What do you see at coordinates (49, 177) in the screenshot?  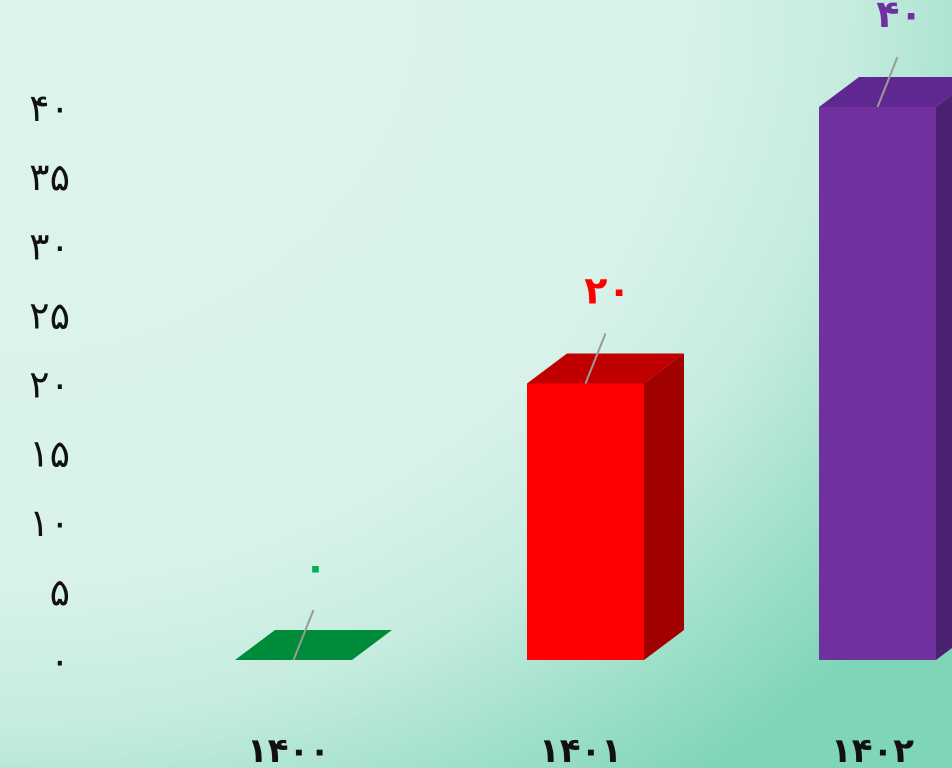 I see `y-tick-label: ۳۵` at bounding box center [49, 177].